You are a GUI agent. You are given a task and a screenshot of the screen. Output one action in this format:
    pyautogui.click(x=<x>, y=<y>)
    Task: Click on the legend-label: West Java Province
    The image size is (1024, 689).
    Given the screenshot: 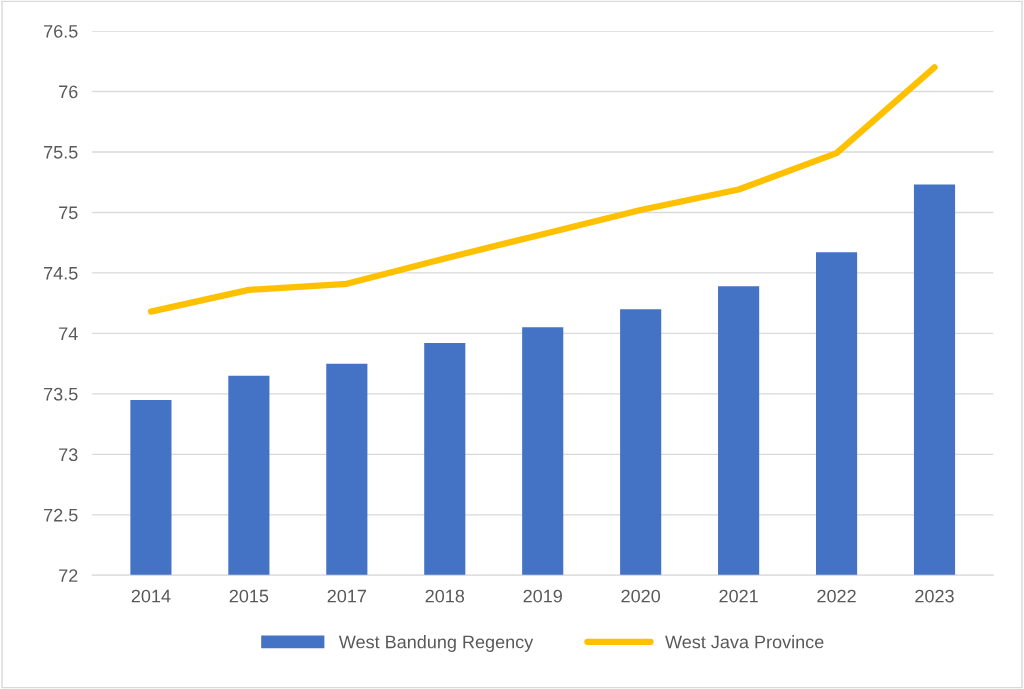 What is the action you would take?
    pyautogui.click(x=744, y=642)
    